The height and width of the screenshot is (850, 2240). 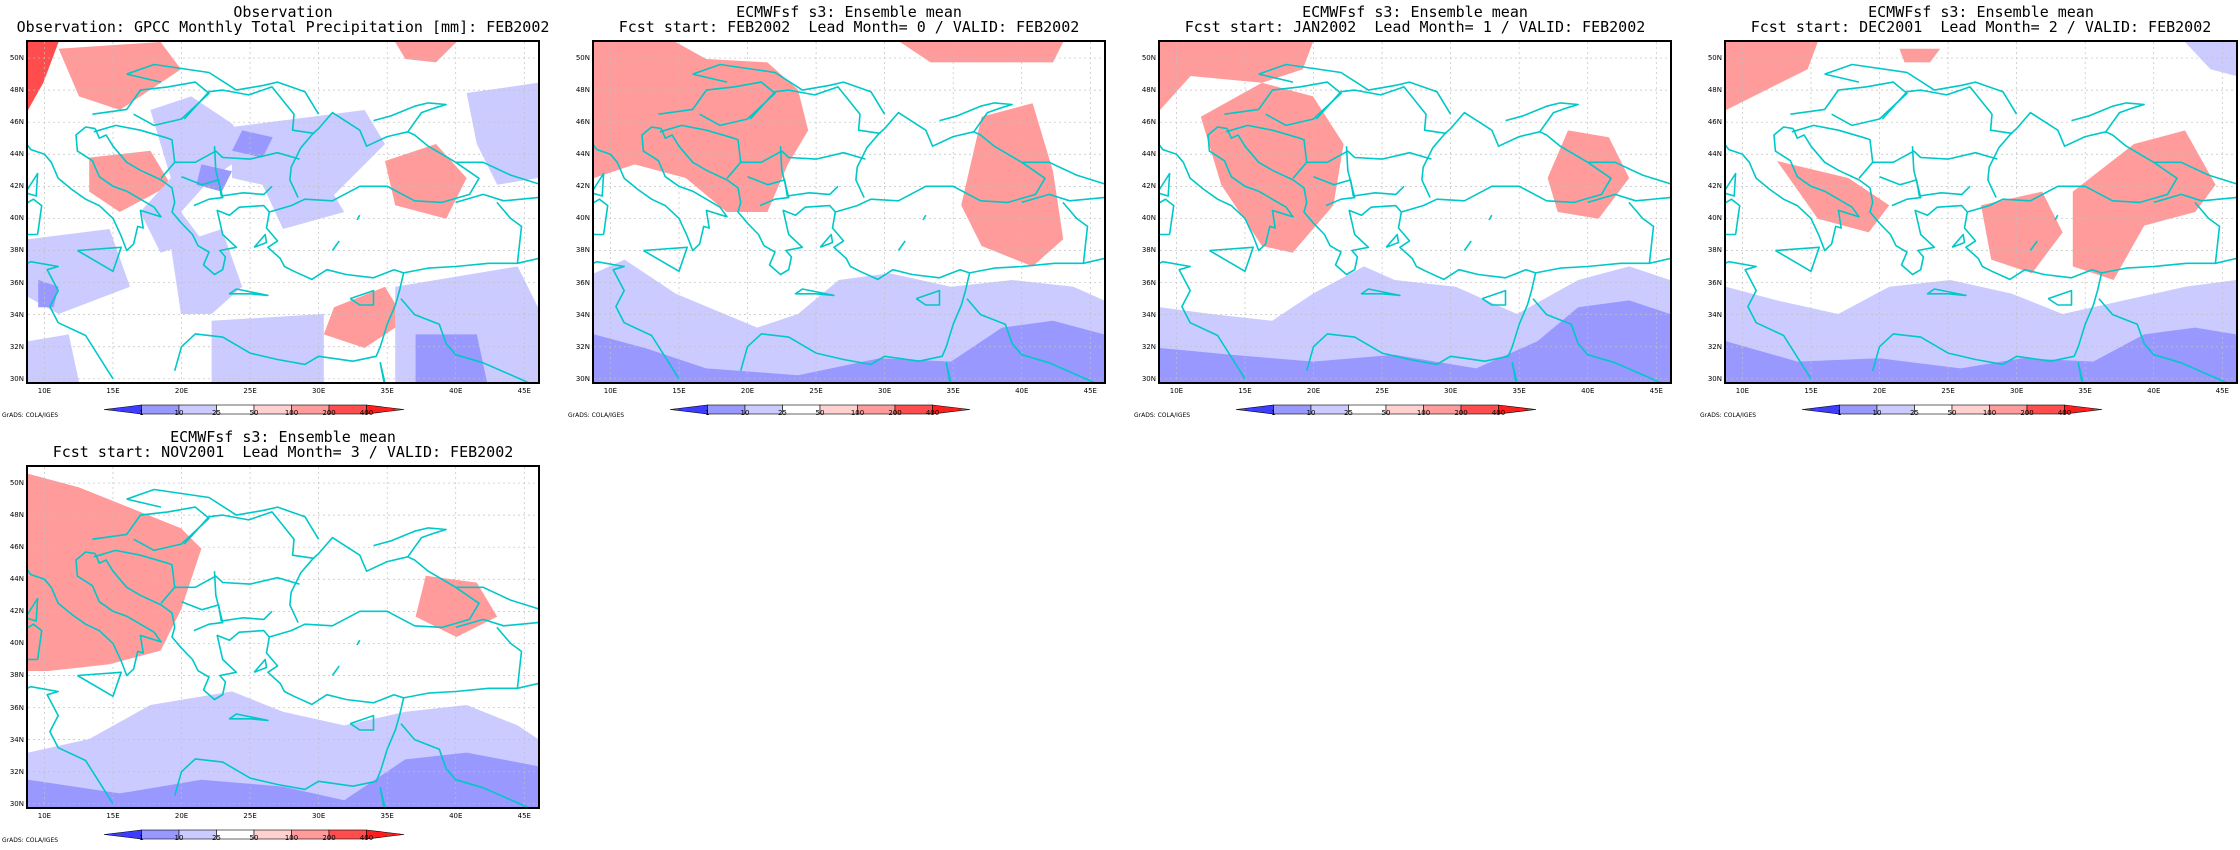 What do you see at coordinates (1148, 250) in the screenshot?
I see `lat-tick-label: 38N` at bounding box center [1148, 250].